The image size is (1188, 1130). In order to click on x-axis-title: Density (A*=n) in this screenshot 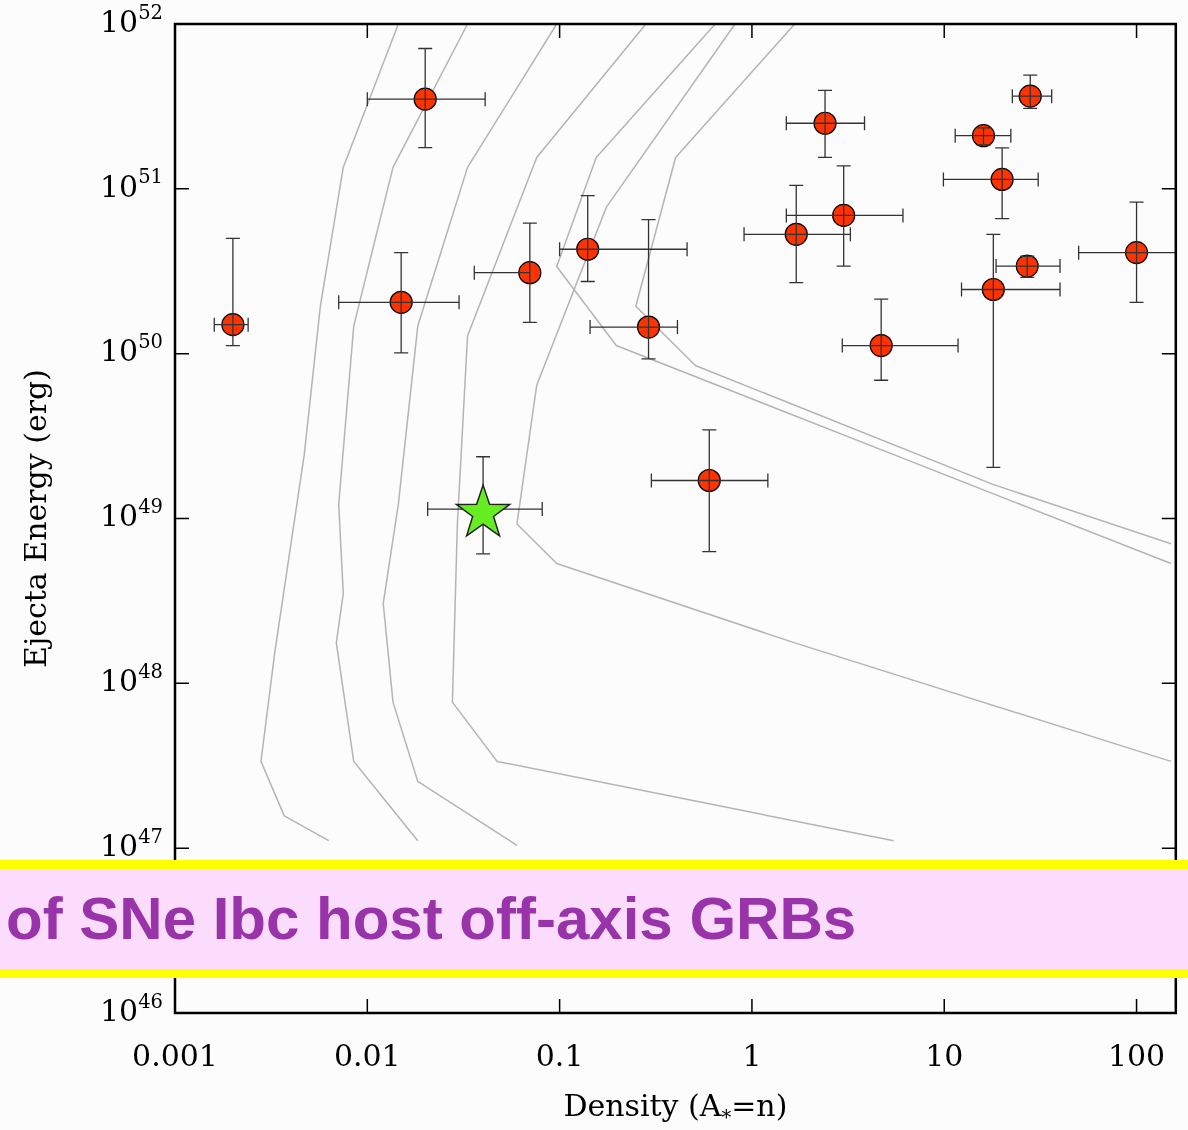, I will do `click(675, 1108)`.